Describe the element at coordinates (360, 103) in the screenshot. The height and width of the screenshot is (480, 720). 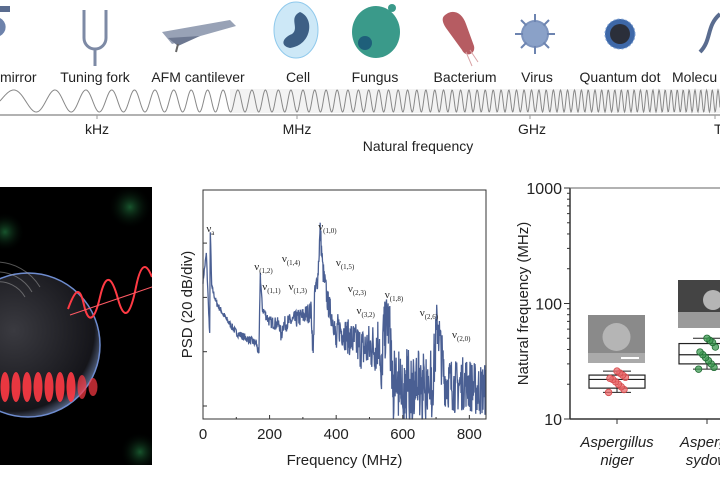
I see `frequency-wave` at that location.